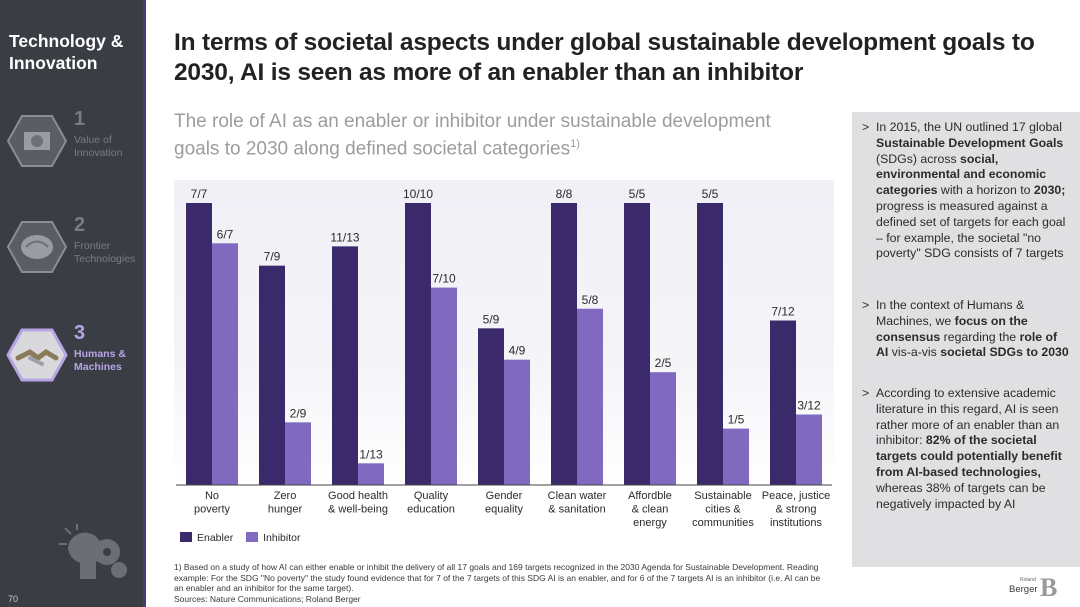 This screenshot has width=1080, height=607. Describe the element at coordinates (517, 351) in the screenshot. I see `data-label: 4/9` at that location.